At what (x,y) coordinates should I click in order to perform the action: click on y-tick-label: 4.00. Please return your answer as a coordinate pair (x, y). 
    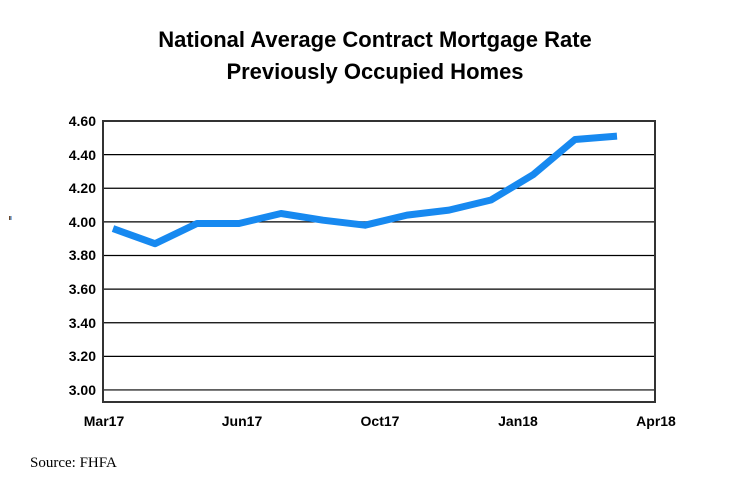
    Looking at the image, I should click on (82, 221).